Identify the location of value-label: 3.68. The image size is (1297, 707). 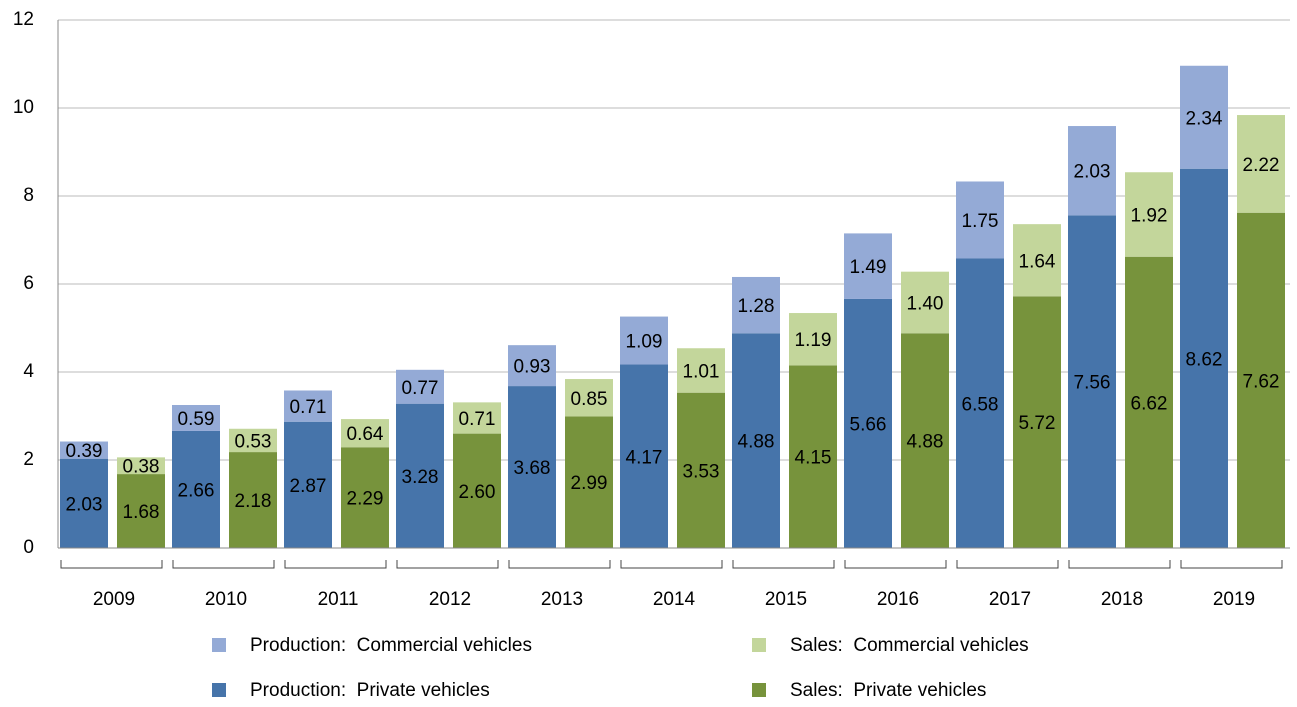
(532, 468).